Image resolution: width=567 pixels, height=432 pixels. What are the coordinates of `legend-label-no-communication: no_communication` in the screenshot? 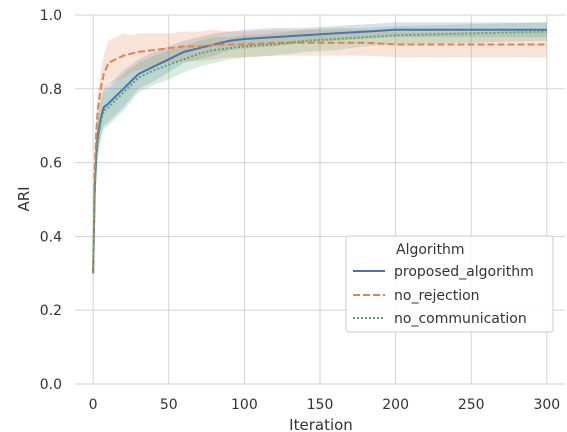 It's located at (460, 319).